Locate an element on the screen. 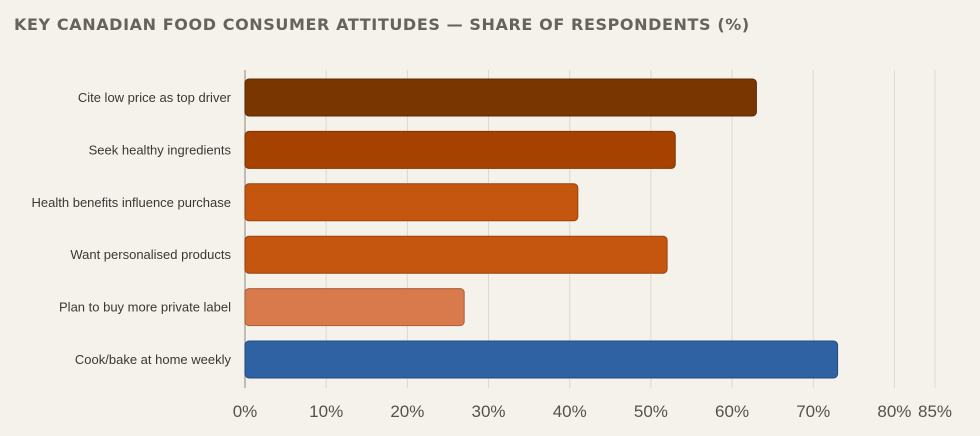 This screenshot has height=436, width=980. x-tick-label: 85% is located at coordinates (935, 411).